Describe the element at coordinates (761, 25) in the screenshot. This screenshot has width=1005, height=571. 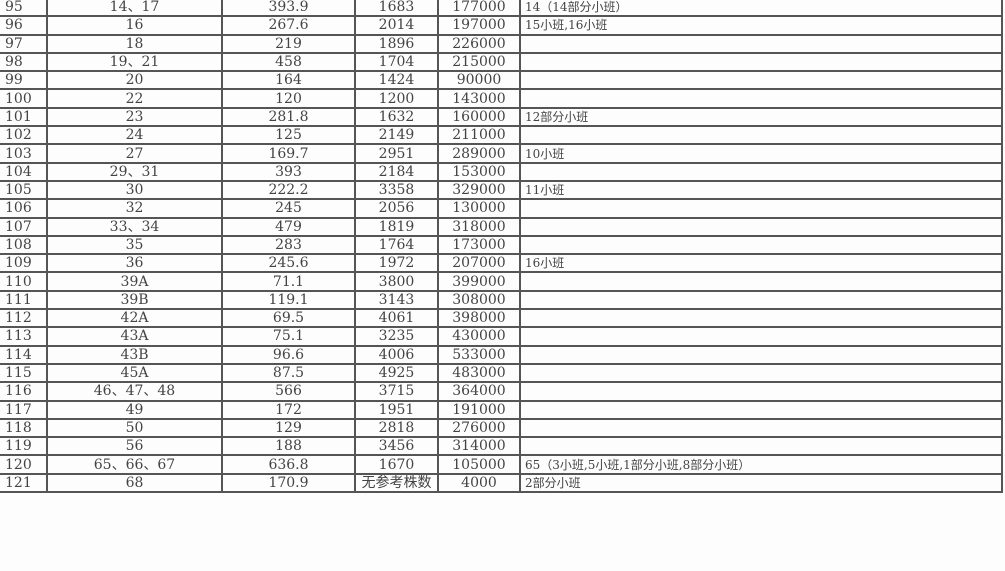
I see `note-cell: 15小班,16小班` at that location.